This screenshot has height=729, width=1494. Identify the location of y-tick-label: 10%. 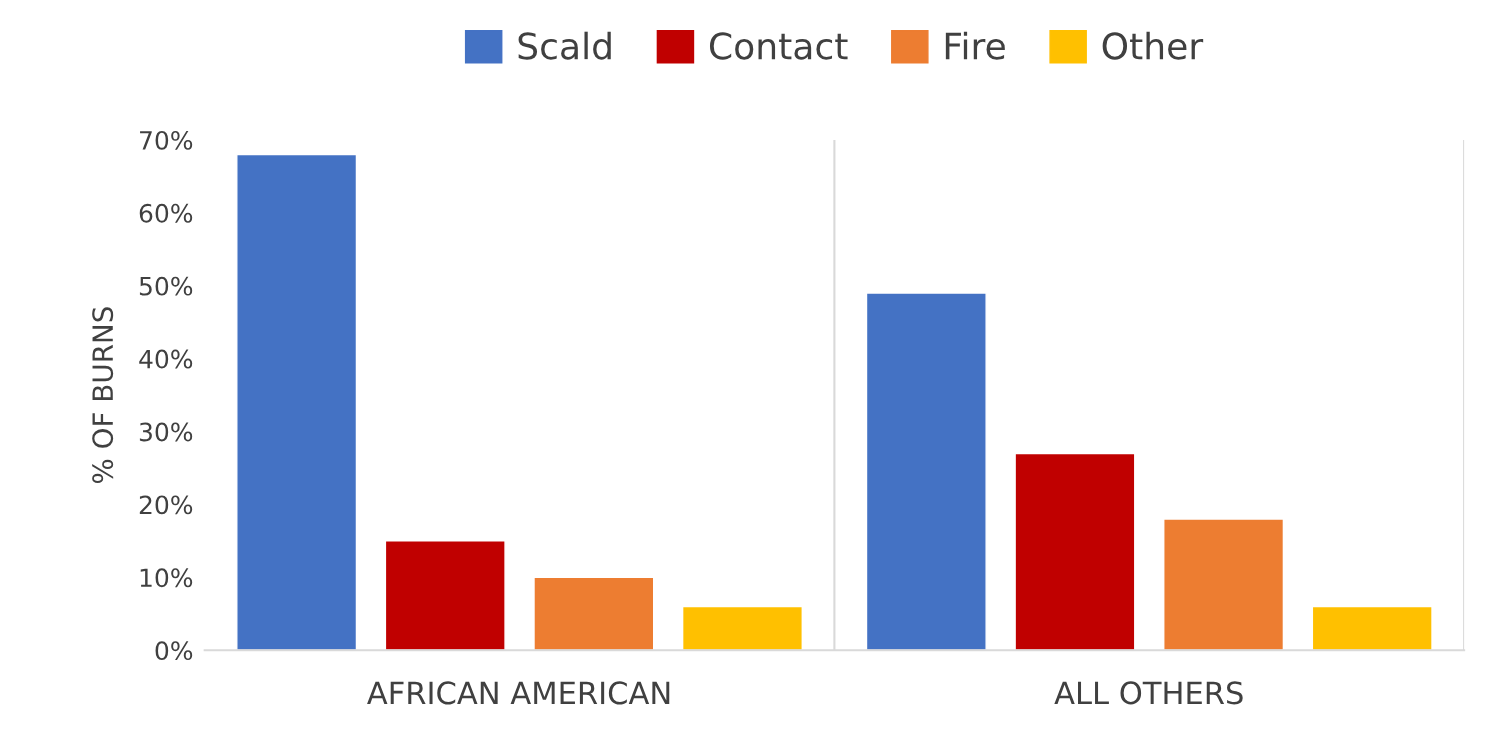
(166, 578).